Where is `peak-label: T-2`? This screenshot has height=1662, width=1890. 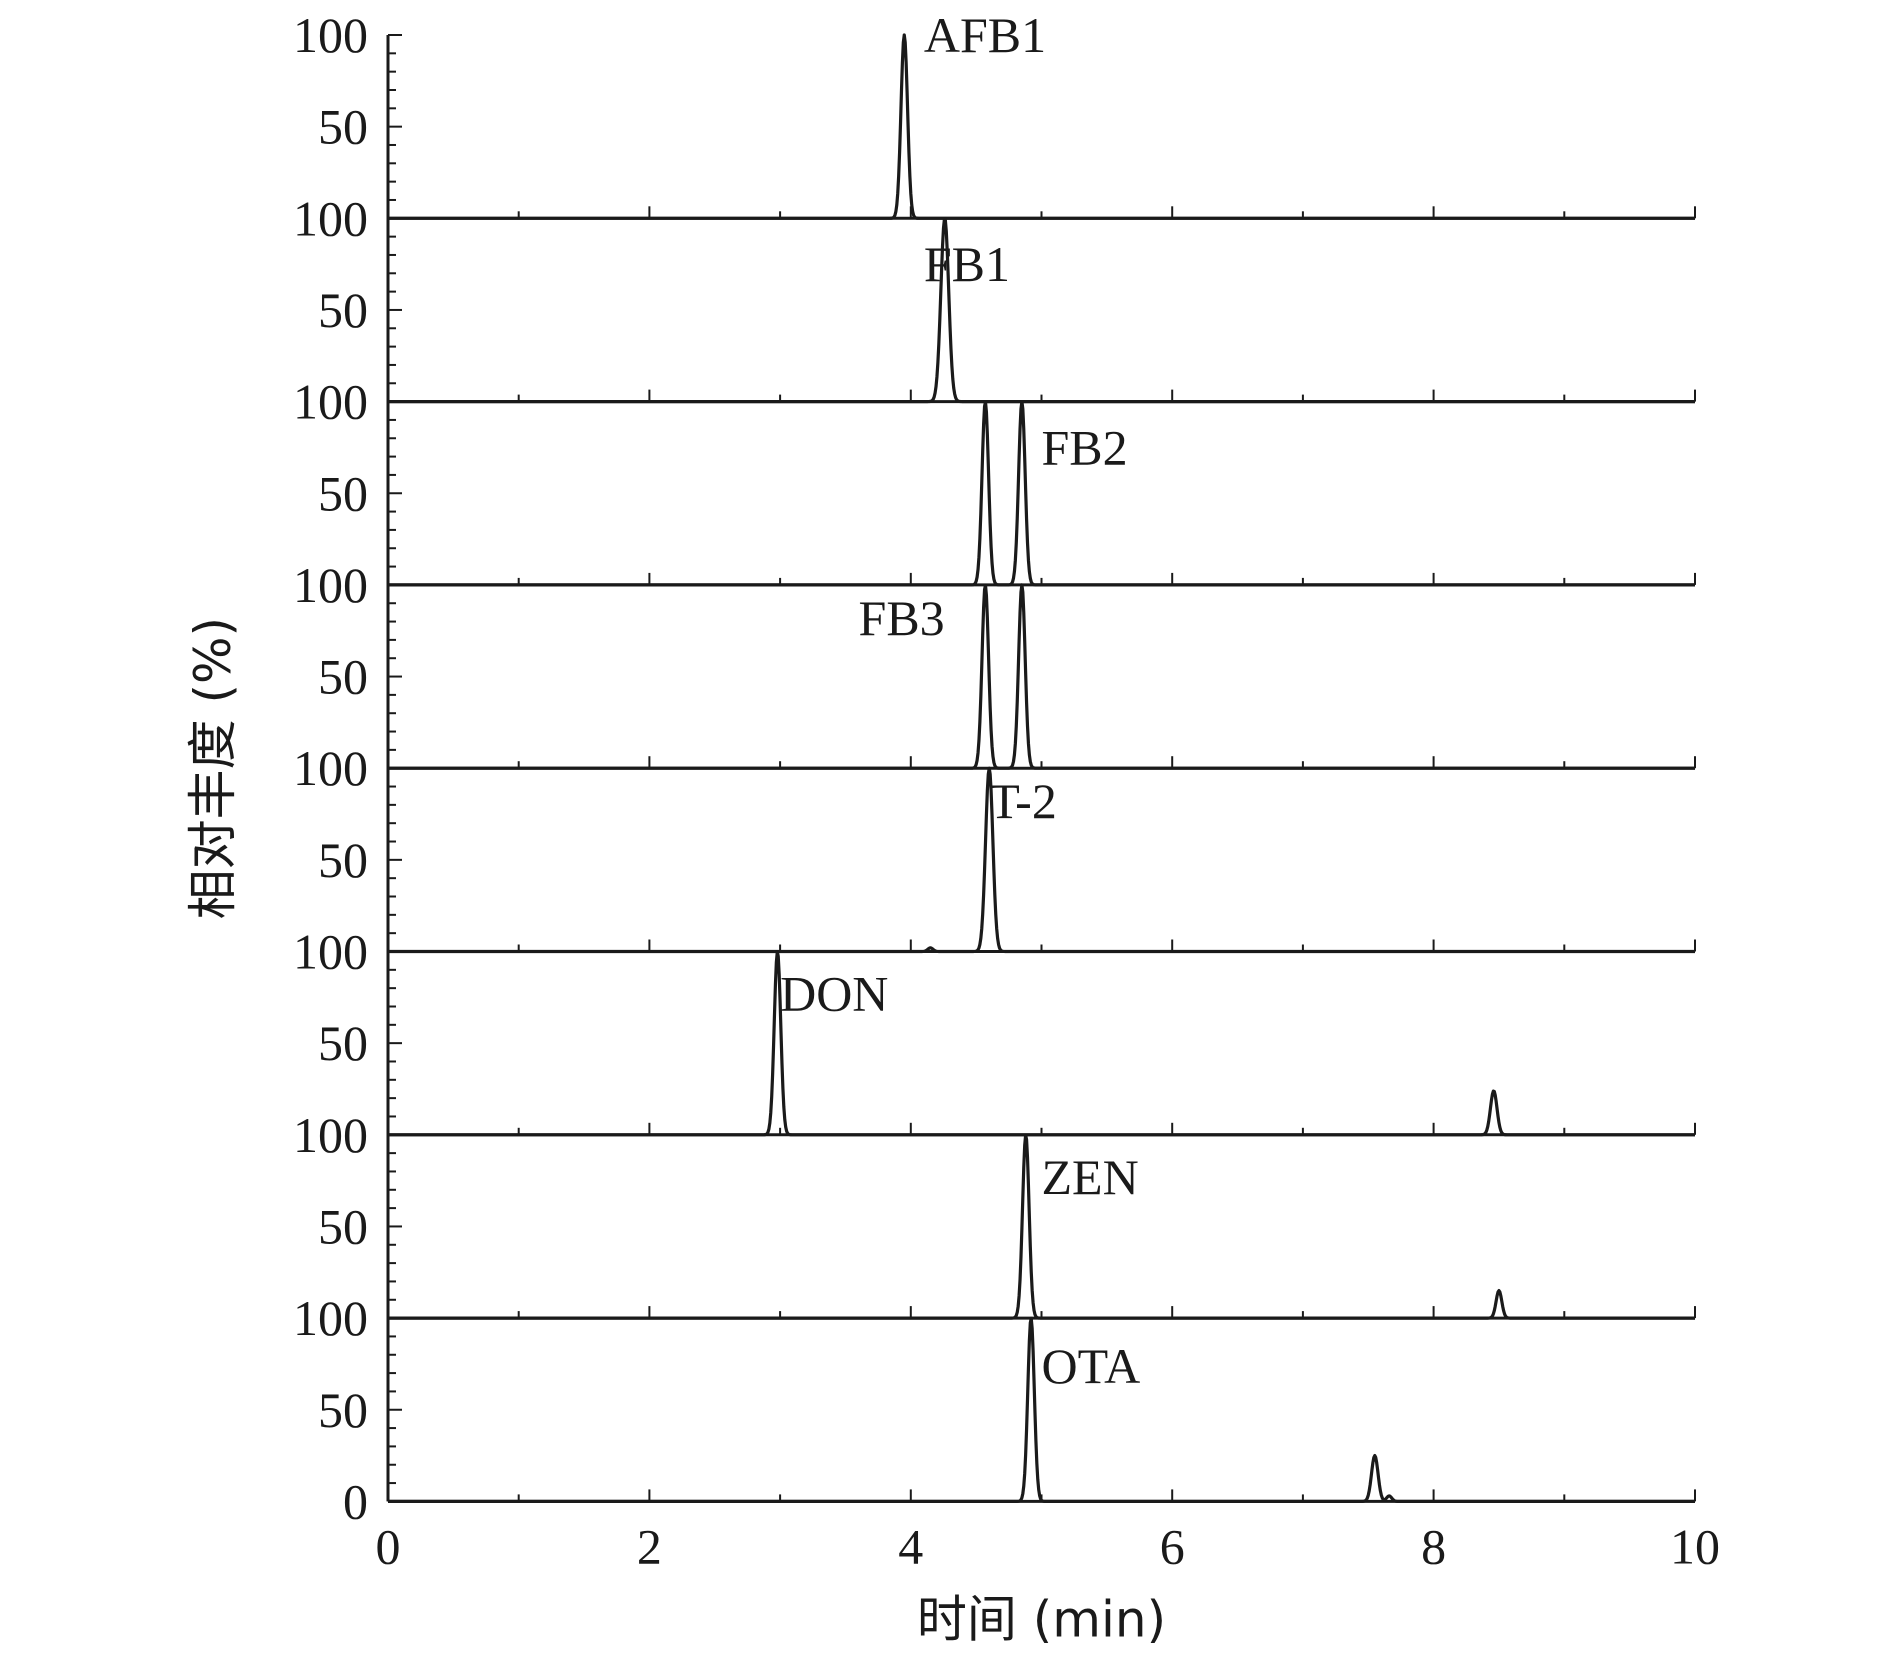
peak-label: T-2 is located at coordinates (1023, 801).